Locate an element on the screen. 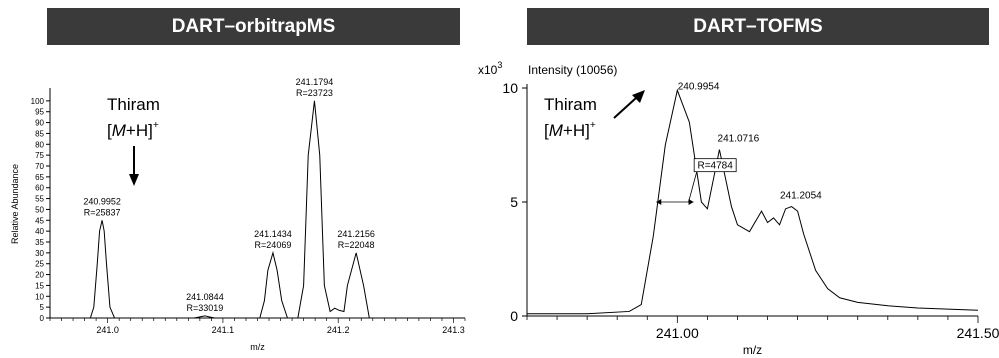  y-tick-label: 70 is located at coordinates (39, 166).